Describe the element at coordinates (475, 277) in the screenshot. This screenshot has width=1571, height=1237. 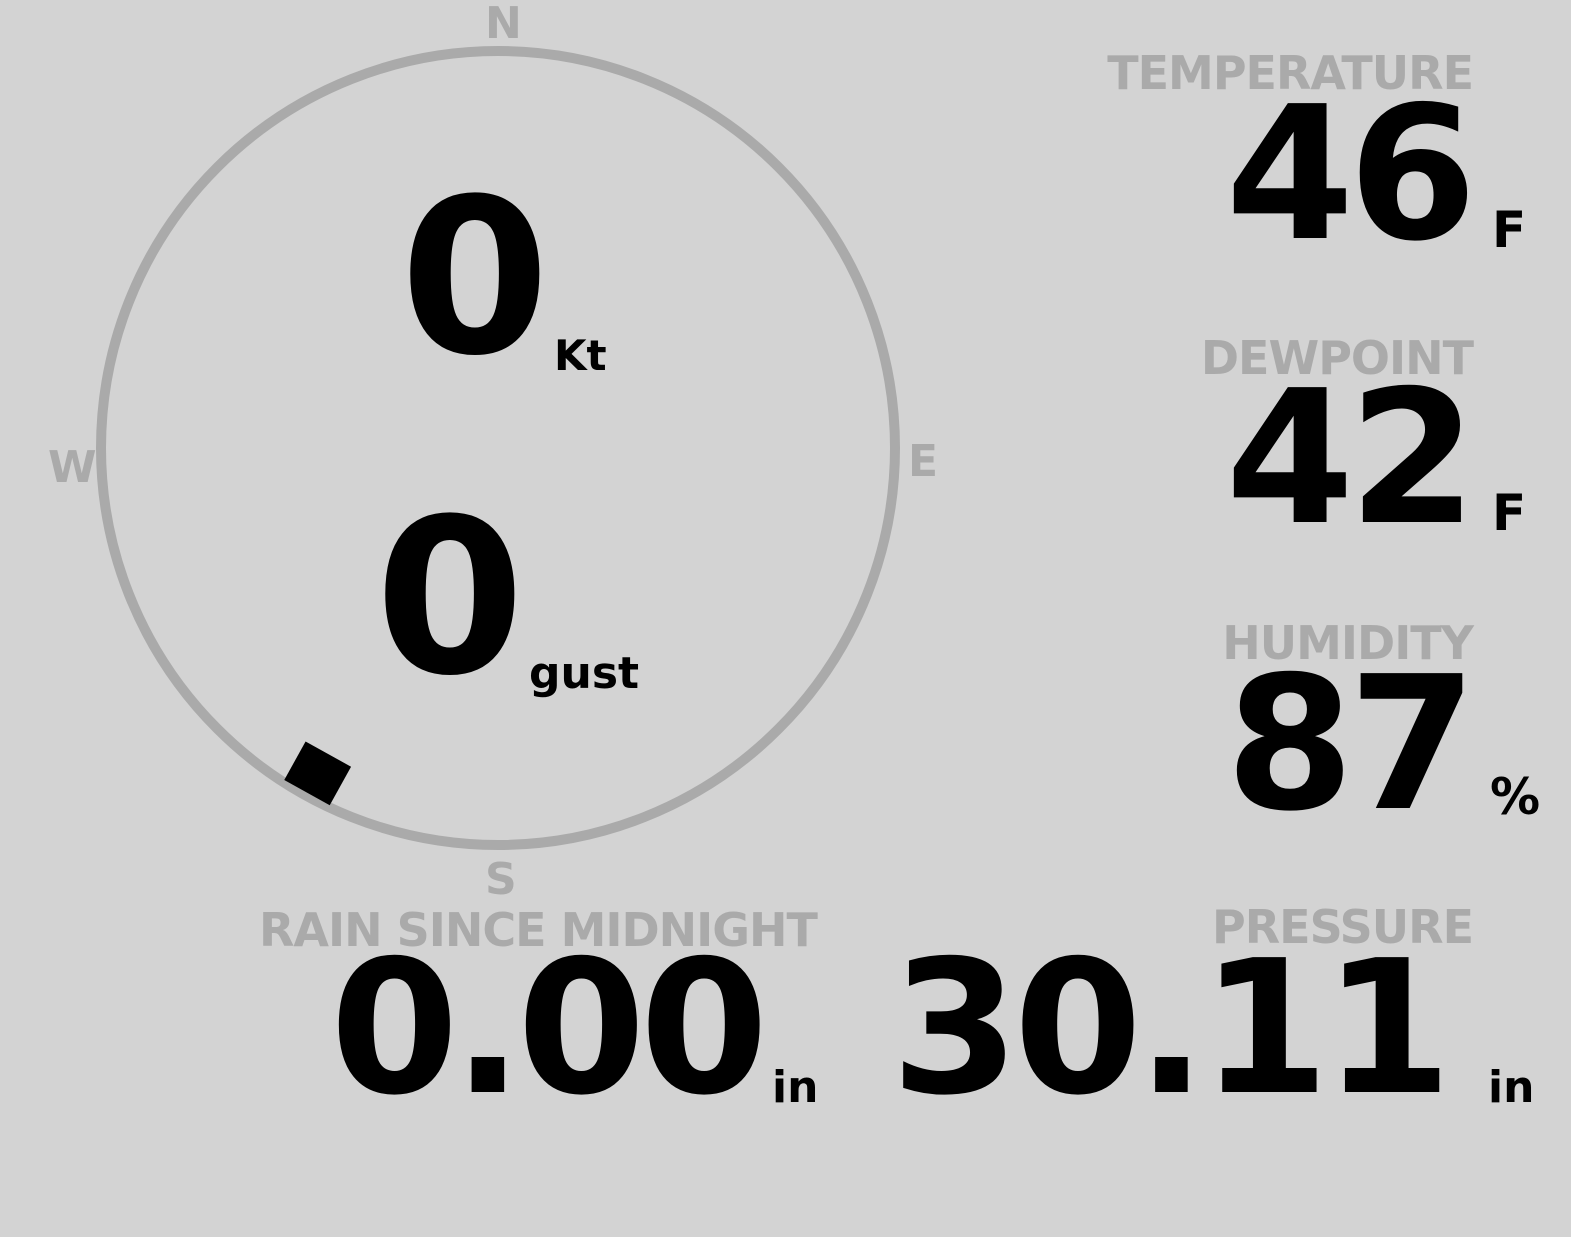
I see `wind-speed-value: 0` at that location.